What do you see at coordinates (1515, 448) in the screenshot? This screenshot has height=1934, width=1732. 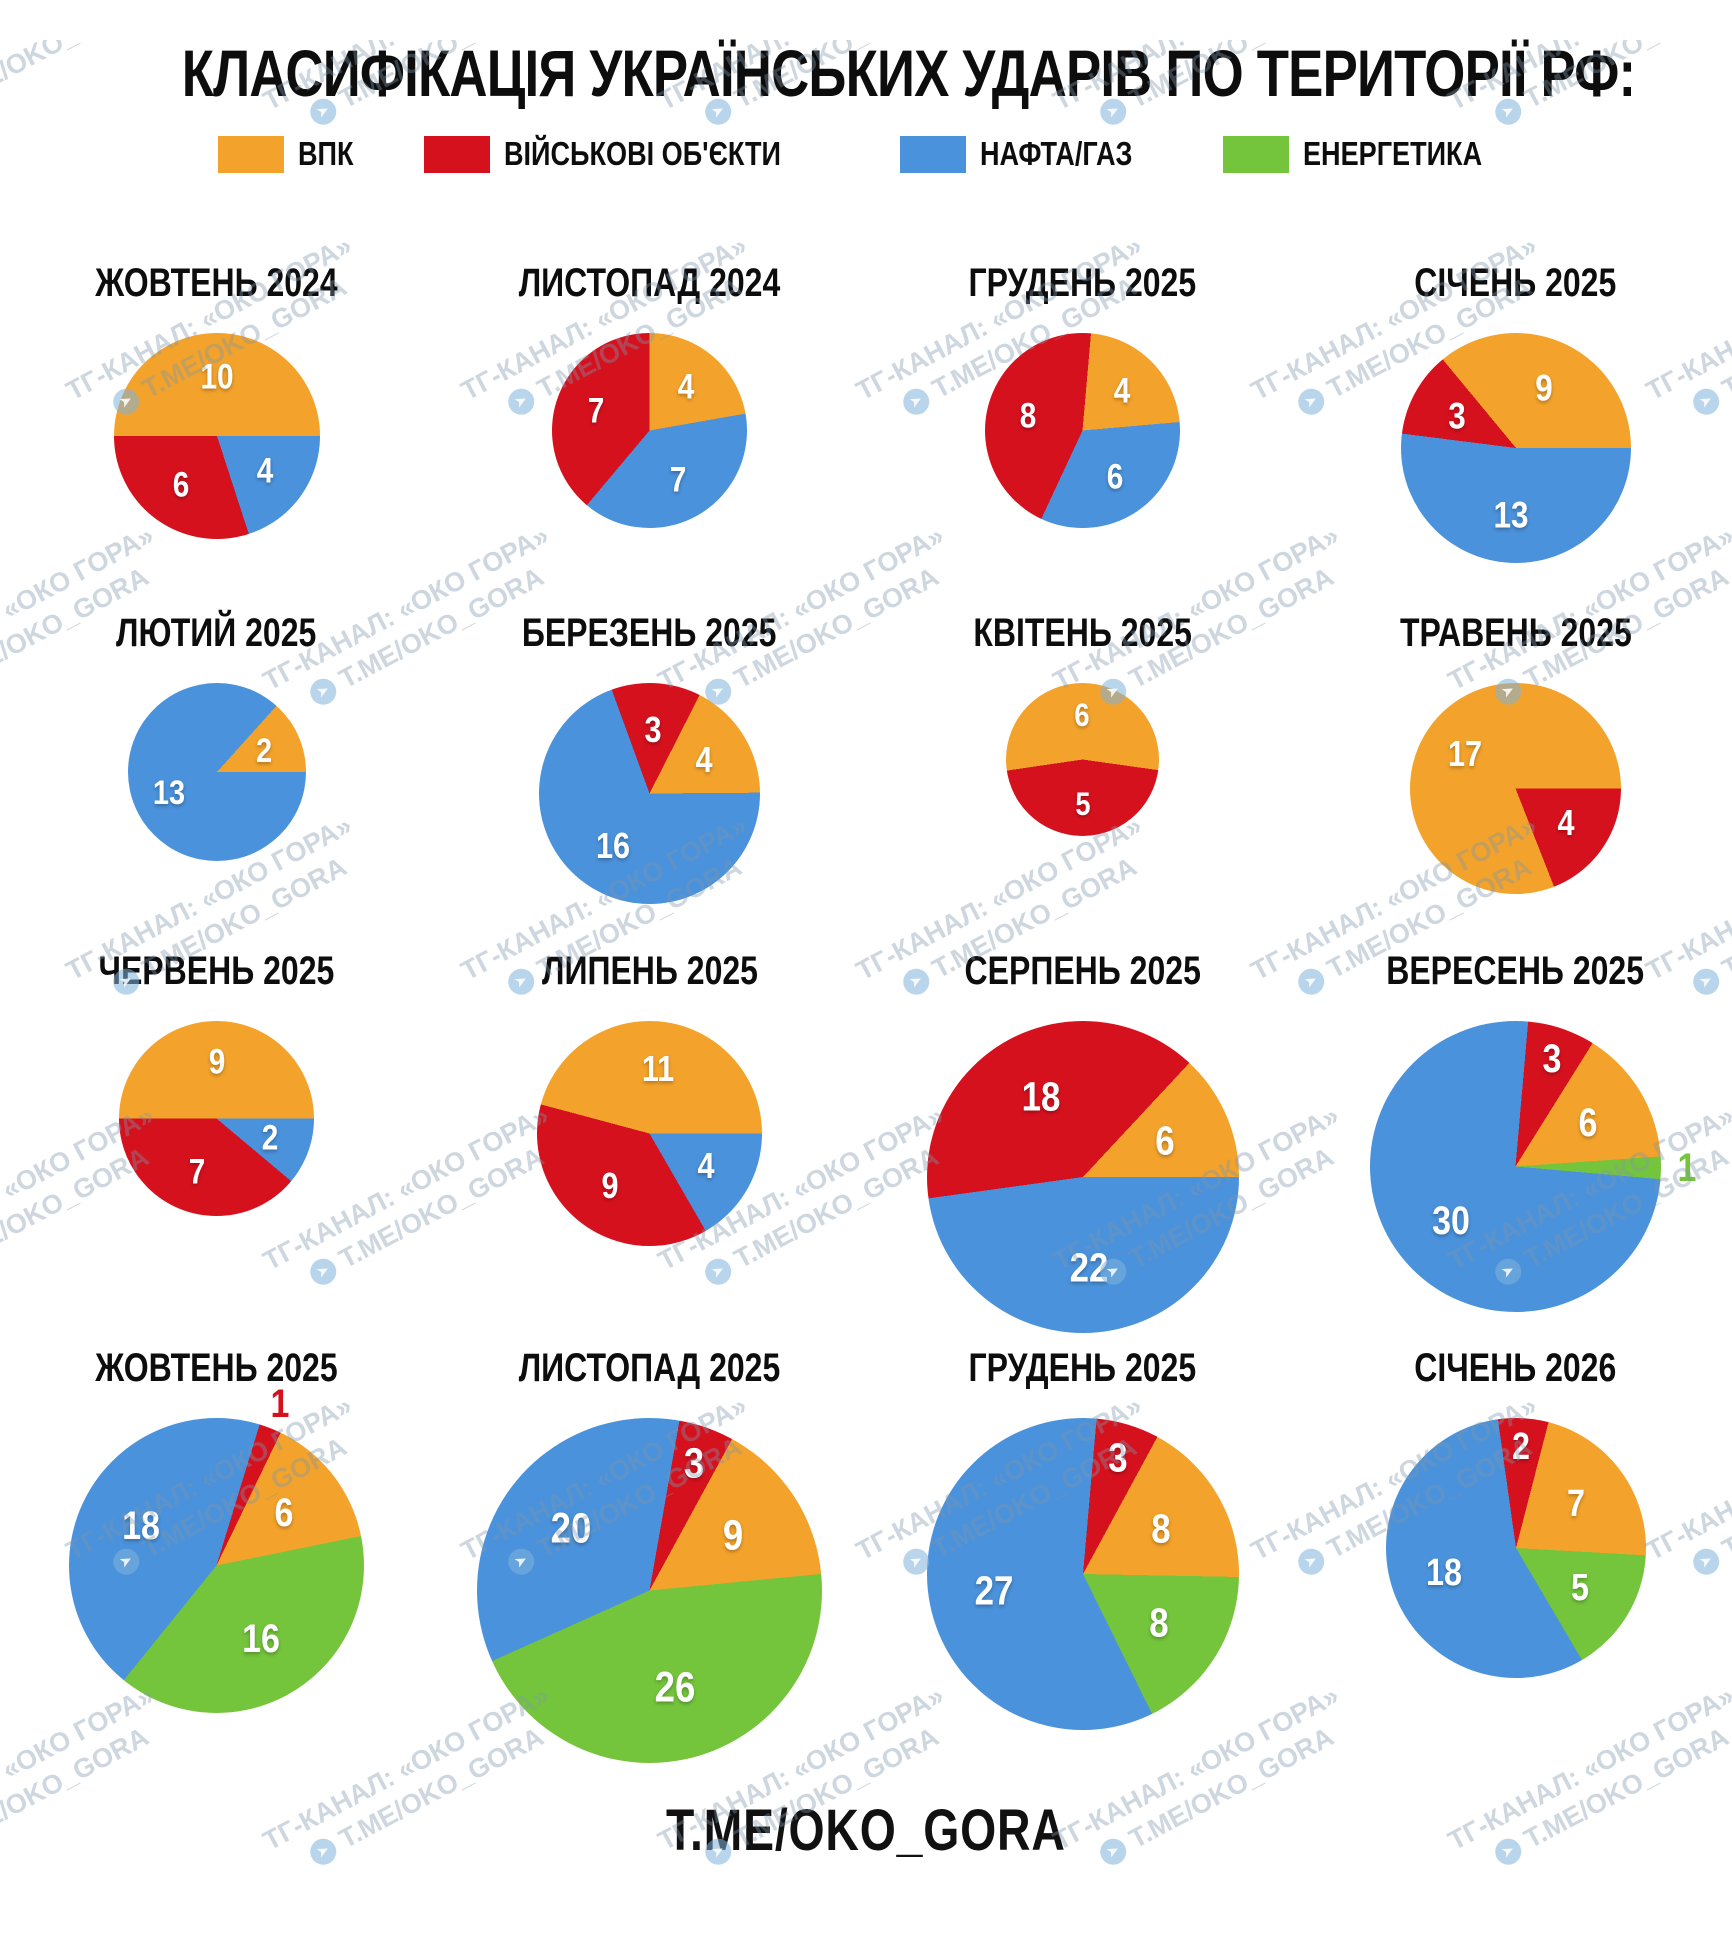 I see `pie-chart: 13 3 9` at bounding box center [1515, 448].